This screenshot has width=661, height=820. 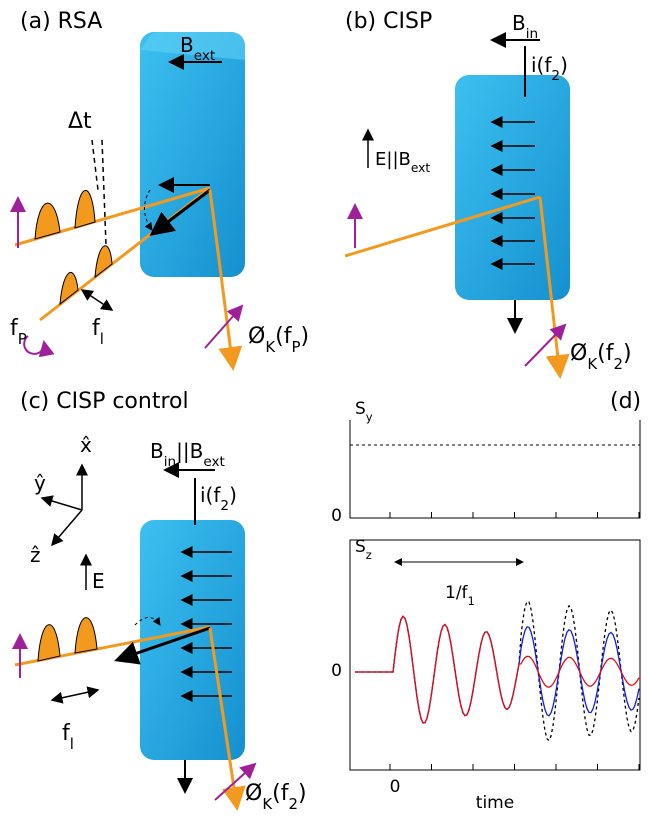 I want to click on modulation, so click(x=39, y=346).